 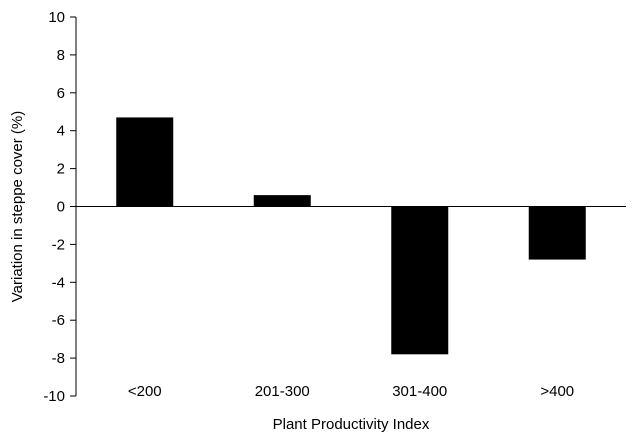 I want to click on y-tick-label: 10, so click(x=56, y=17).